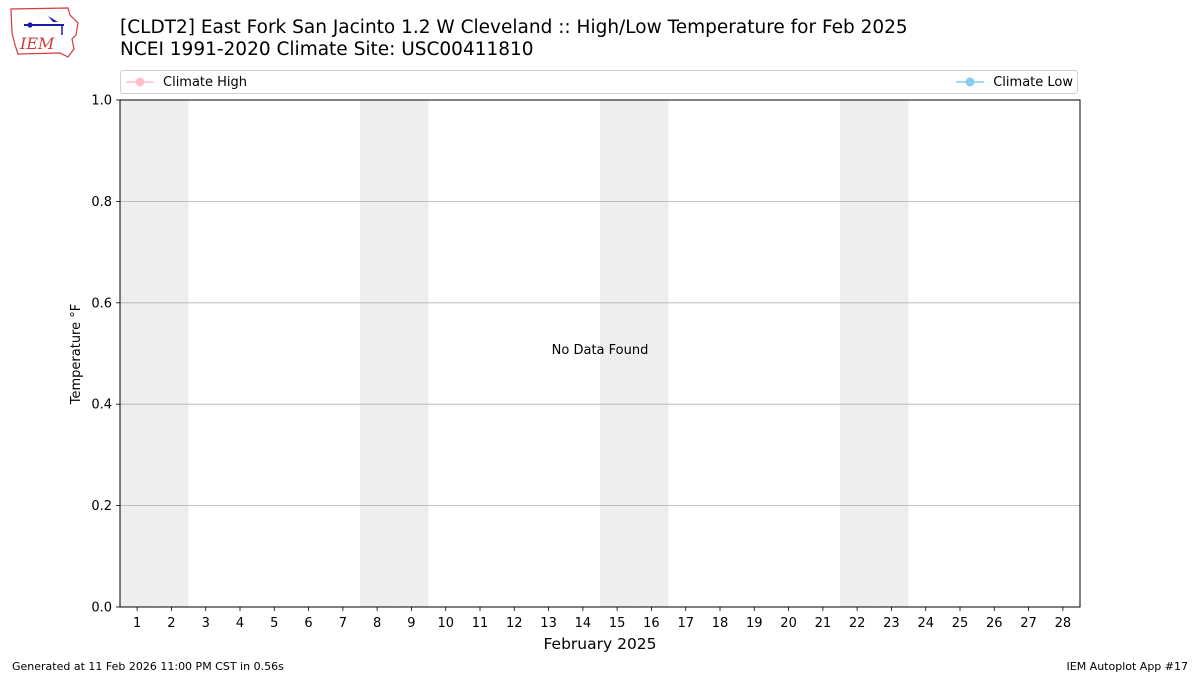  I want to click on legend-item-climate-low: Climate Low, so click(1014, 82).